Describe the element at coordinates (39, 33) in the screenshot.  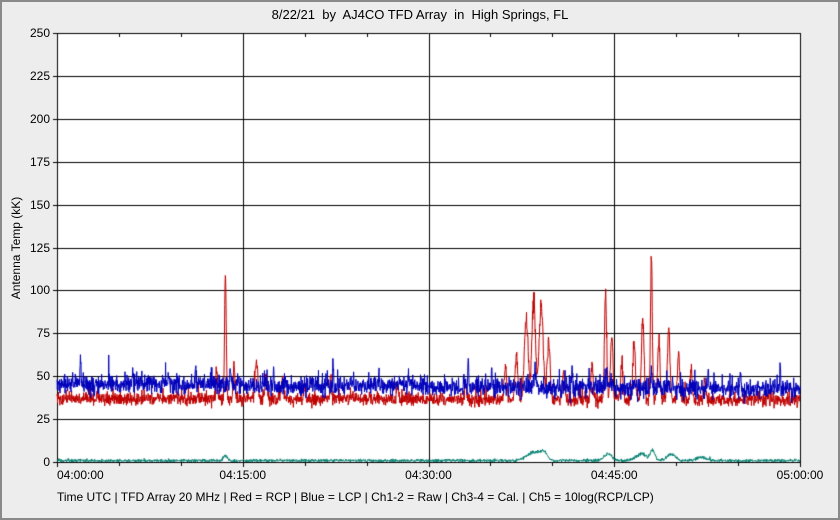
I see `y-tick-label: 250` at that location.